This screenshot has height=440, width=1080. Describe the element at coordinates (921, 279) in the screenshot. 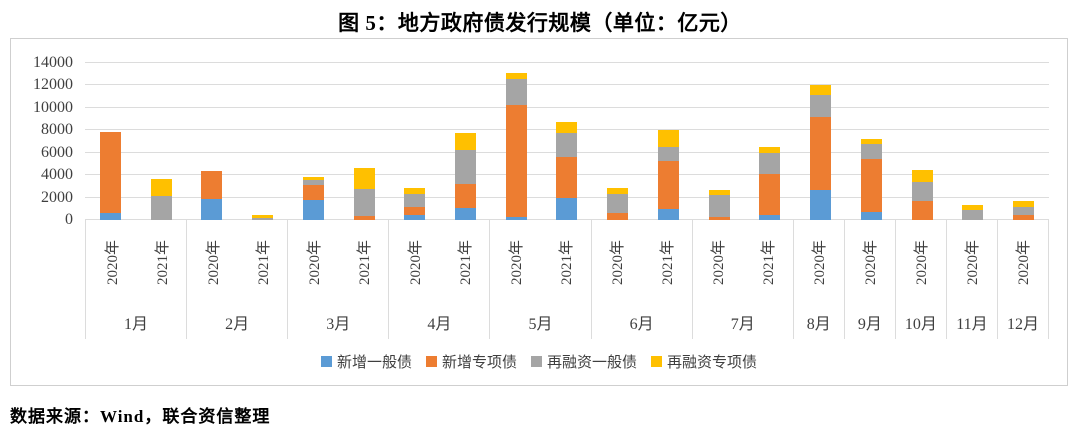

I see `month-group: 2020年 10月` at that location.